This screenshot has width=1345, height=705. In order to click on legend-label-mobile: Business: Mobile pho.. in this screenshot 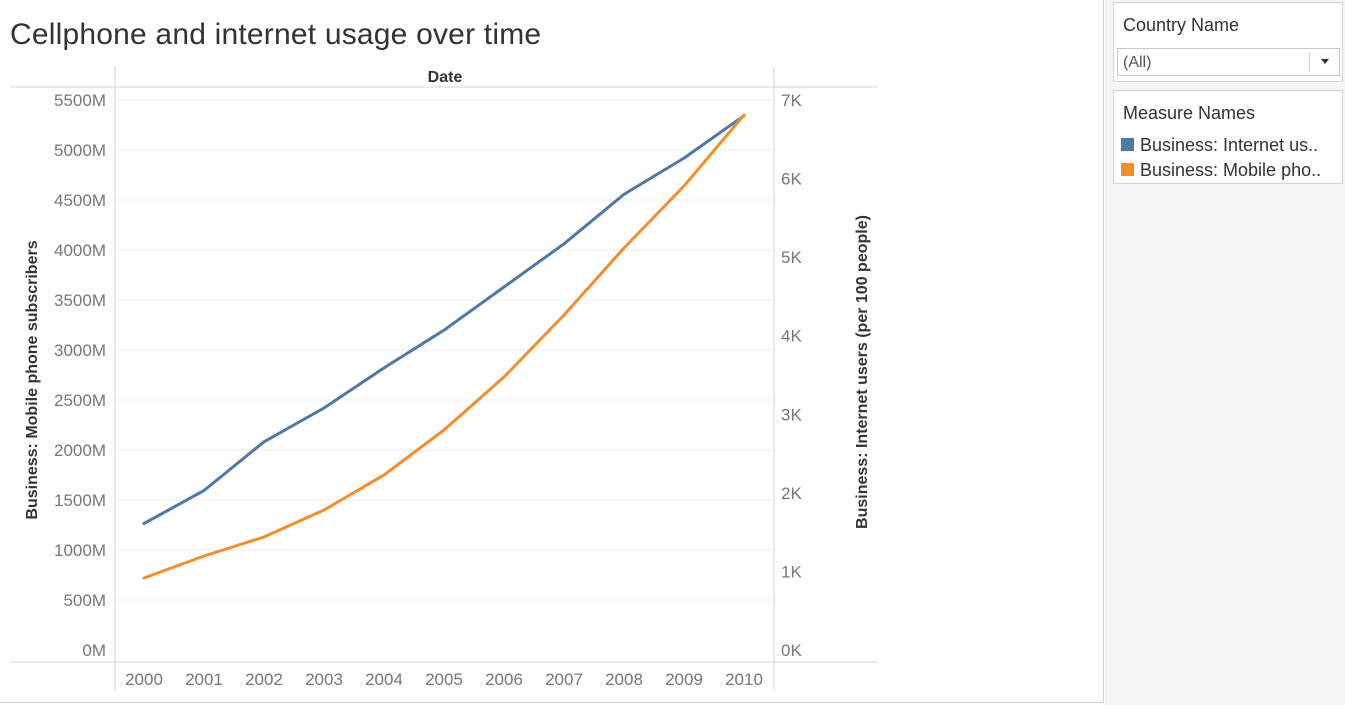, I will do `click(1231, 170)`.